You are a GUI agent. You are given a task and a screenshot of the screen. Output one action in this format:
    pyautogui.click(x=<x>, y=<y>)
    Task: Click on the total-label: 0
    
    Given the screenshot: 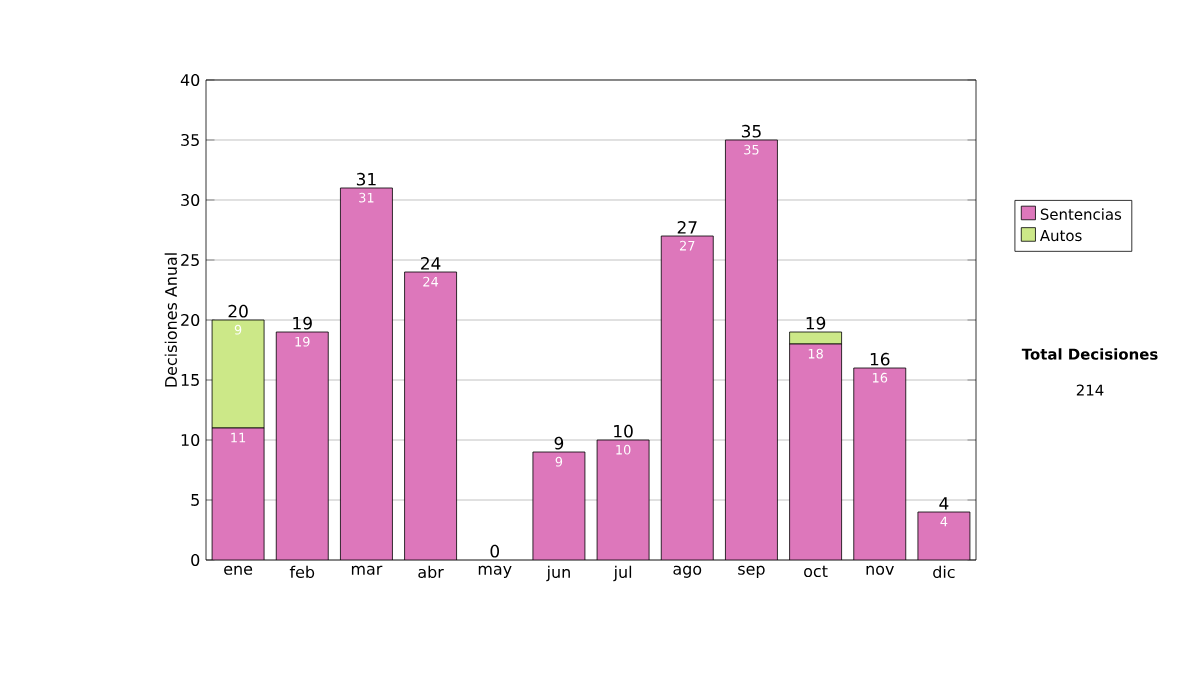 What is the action you would take?
    pyautogui.click(x=495, y=551)
    